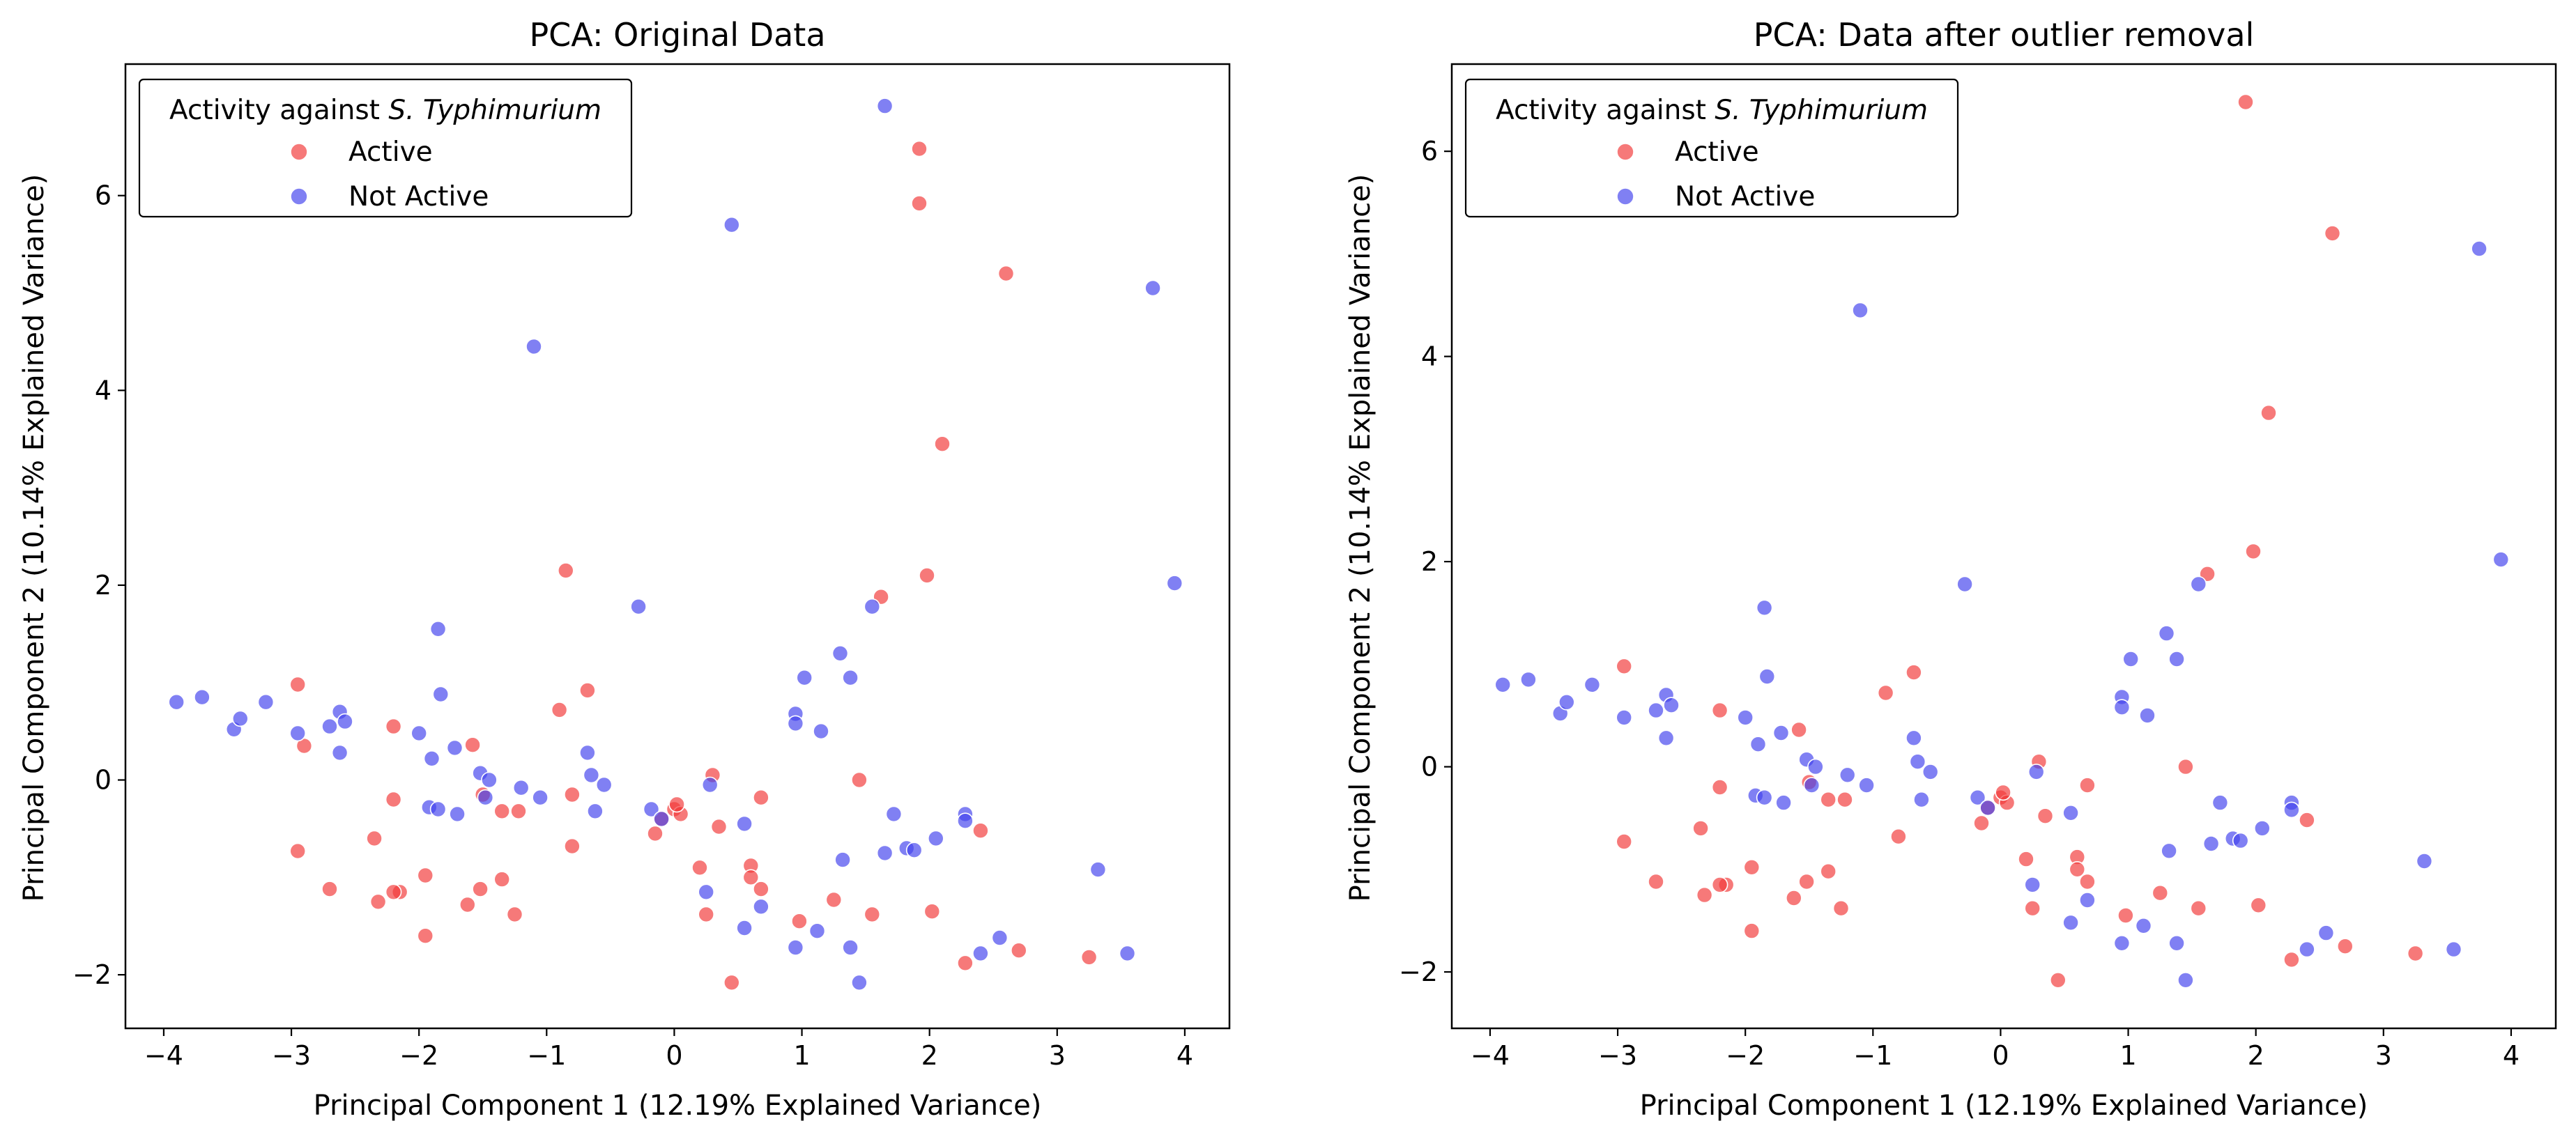 The height and width of the screenshot is (1144, 2576). What do you see at coordinates (2256, 1056) in the screenshot?
I see `x-tick-label: 2` at bounding box center [2256, 1056].